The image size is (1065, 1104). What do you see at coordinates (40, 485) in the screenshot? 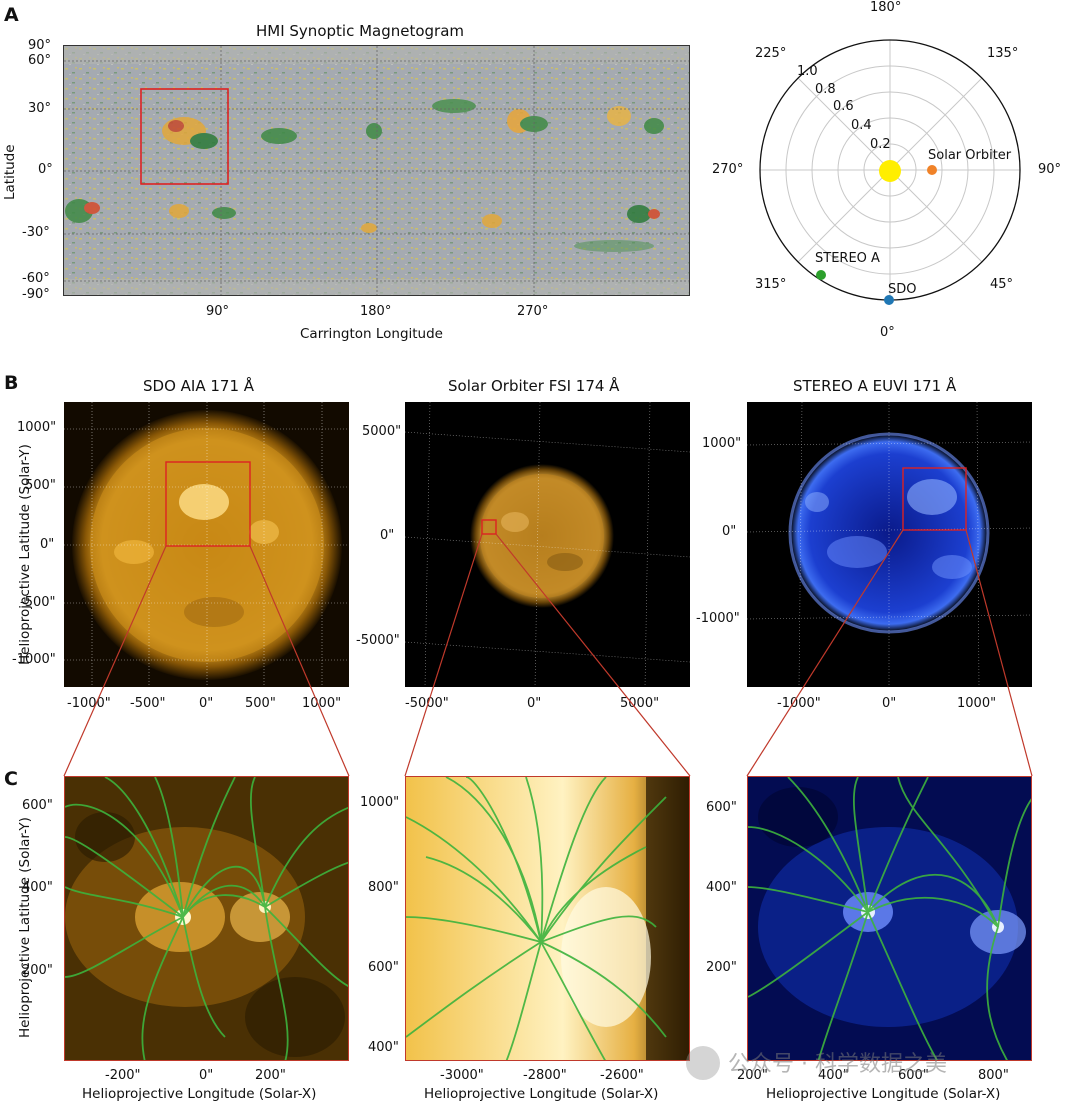
I see `aia-ytick: 500"` at bounding box center [40, 485].